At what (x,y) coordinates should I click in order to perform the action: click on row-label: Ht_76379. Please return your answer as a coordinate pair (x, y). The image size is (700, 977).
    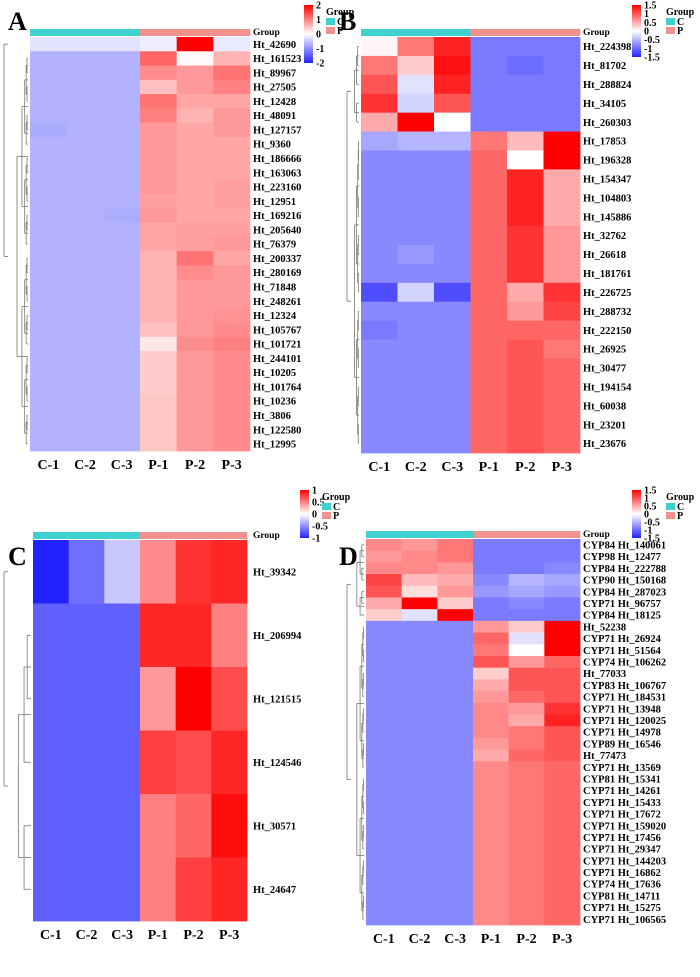
    Looking at the image, I should click on (274, 245).